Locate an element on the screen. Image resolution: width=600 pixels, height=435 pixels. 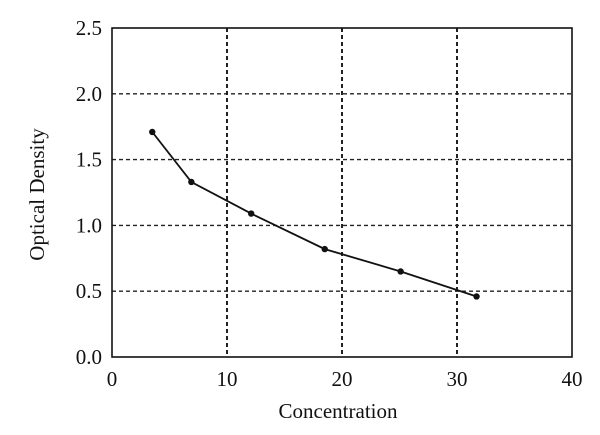
y-axis-title: Optical Density is located at coordinates (37, 194).